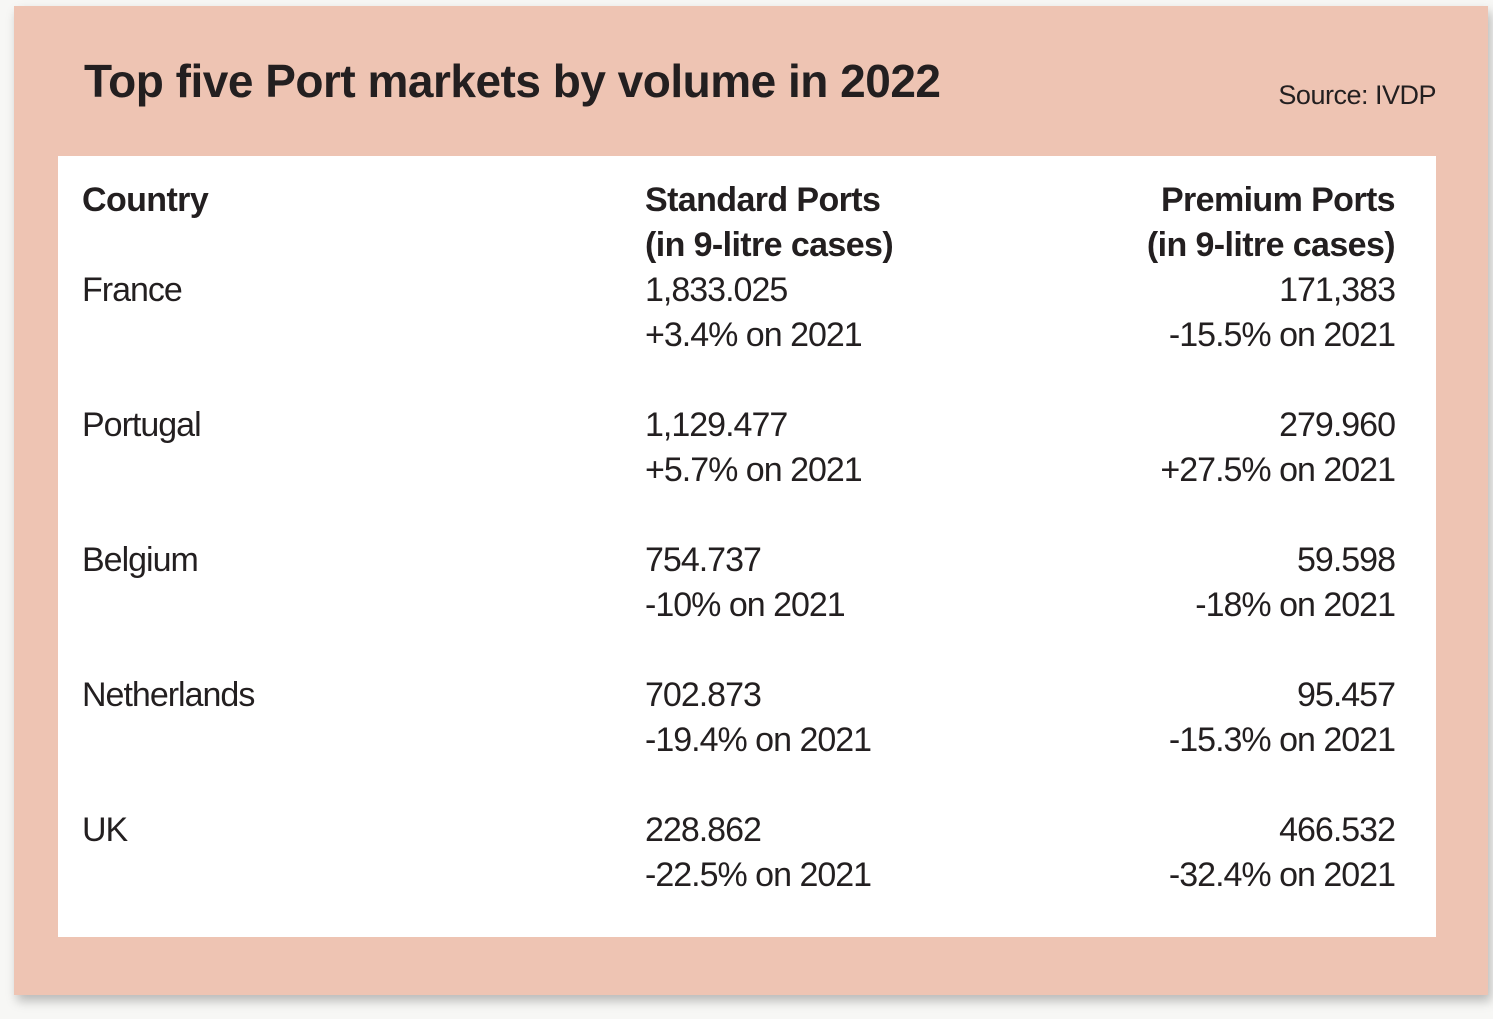  Describe the element at coordinates (769, 245) in the screenshot. I see `header-standard-unit: (in 9-litre cases)` at that location.